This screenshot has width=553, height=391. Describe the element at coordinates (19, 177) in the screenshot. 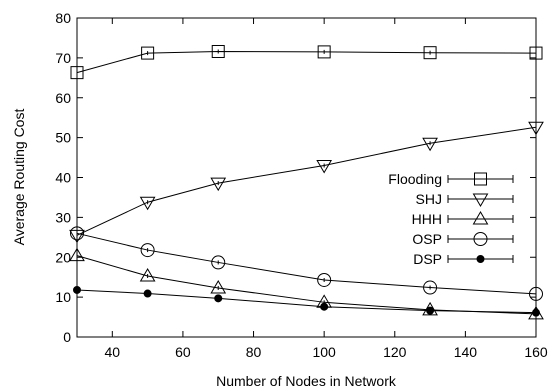

I see `y-axis-label: Average Routing Cost` at that location.